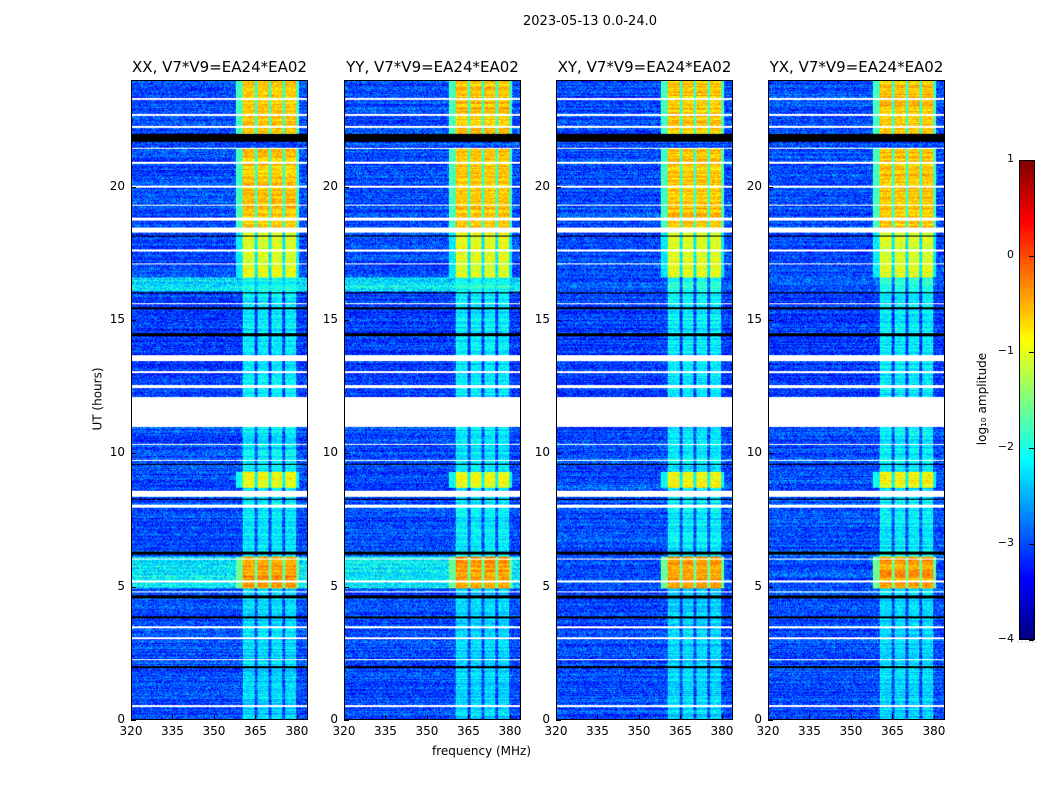 Image resolution: width=1050 pixels, height=800 pixels. I want to click on panel-title: XY, V7*V9=EA24*EA02, so click(644, 67).